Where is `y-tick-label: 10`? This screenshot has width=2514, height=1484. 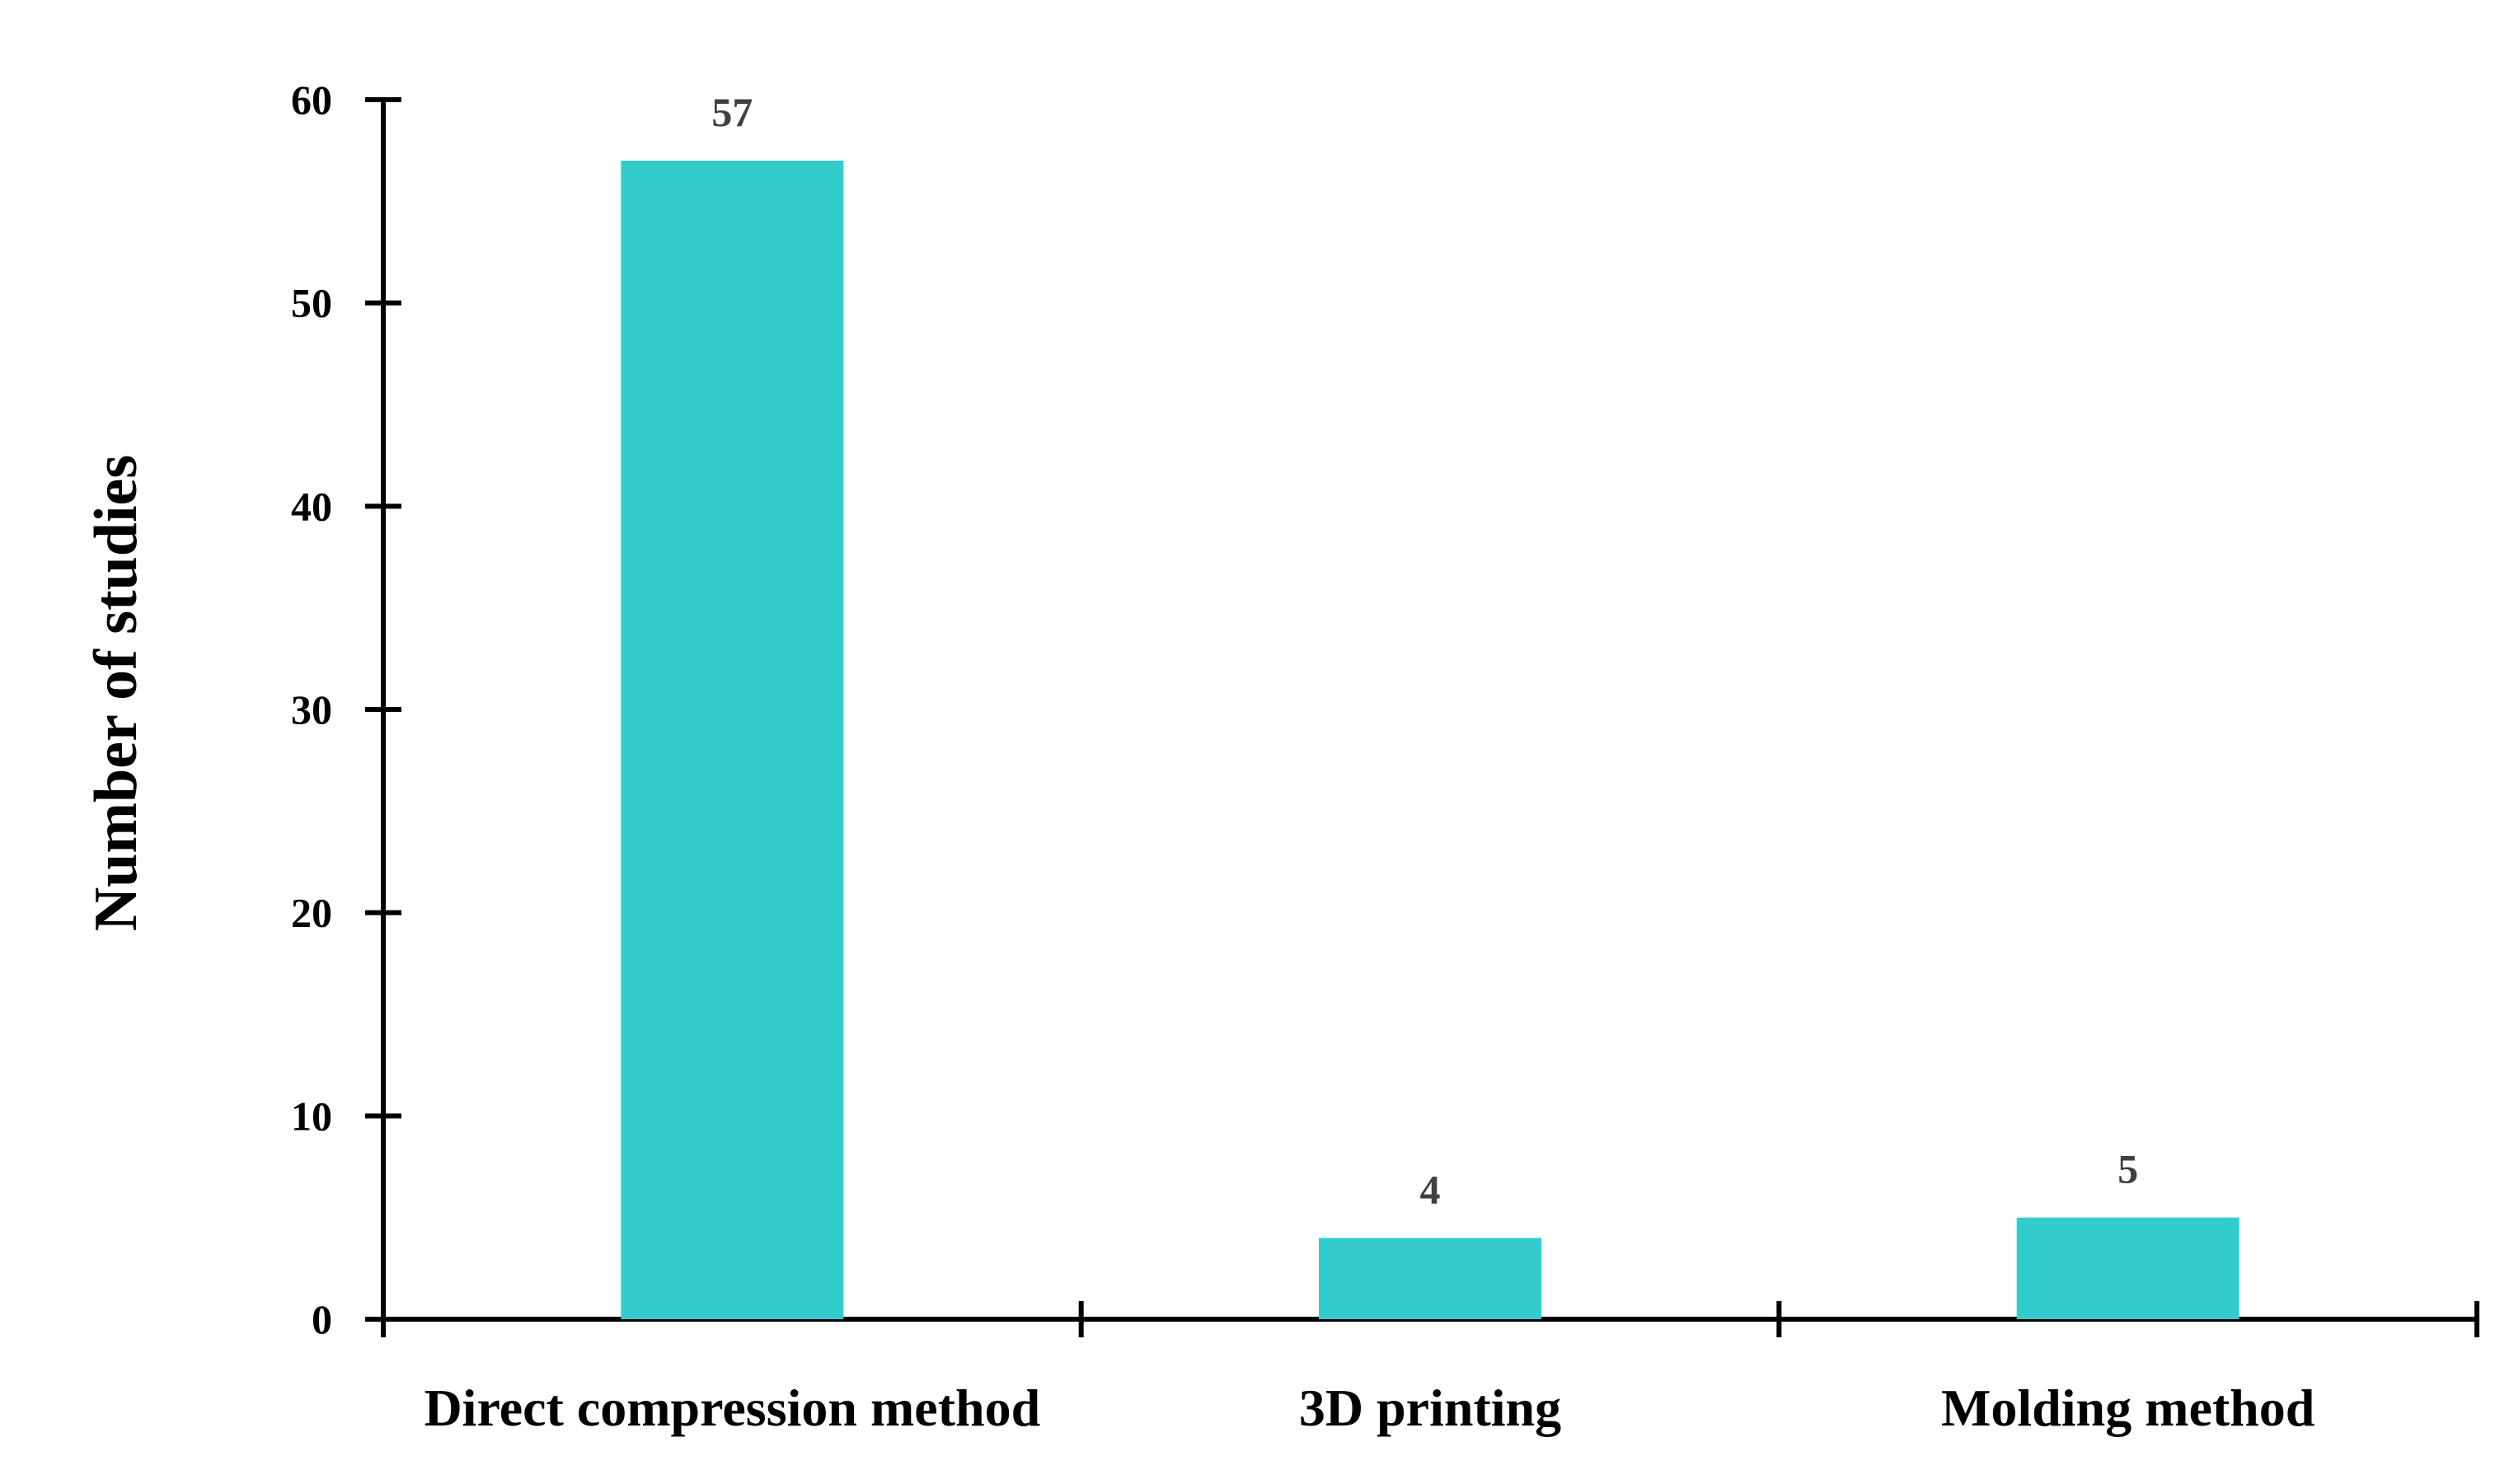 y-tick-label: 10 is located at coordinates (311, 1116).